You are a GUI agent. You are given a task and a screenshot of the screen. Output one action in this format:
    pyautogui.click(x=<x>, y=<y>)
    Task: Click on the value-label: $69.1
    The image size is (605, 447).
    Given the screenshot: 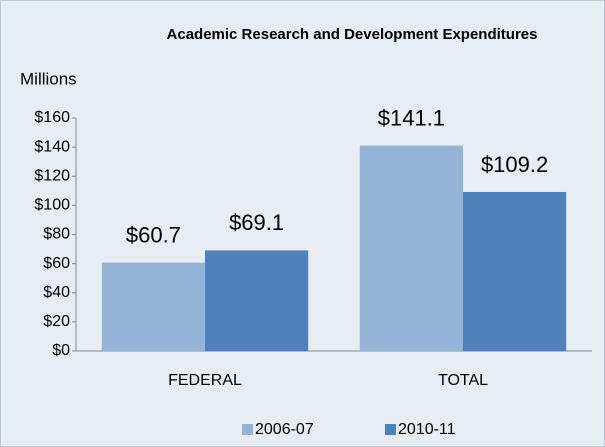 What is the action you would take?
    pyautogui.click(x=256, y=222)
    